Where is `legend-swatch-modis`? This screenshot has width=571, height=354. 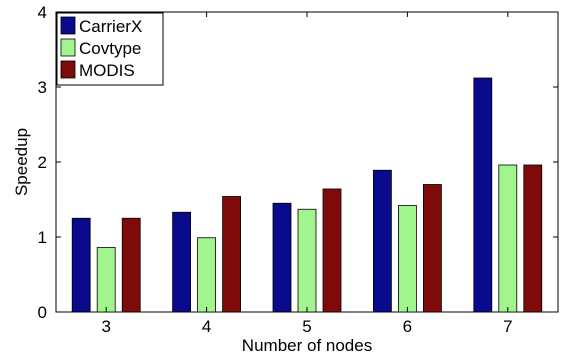 legend-swatch-modis is located at coordinates (68, 69).